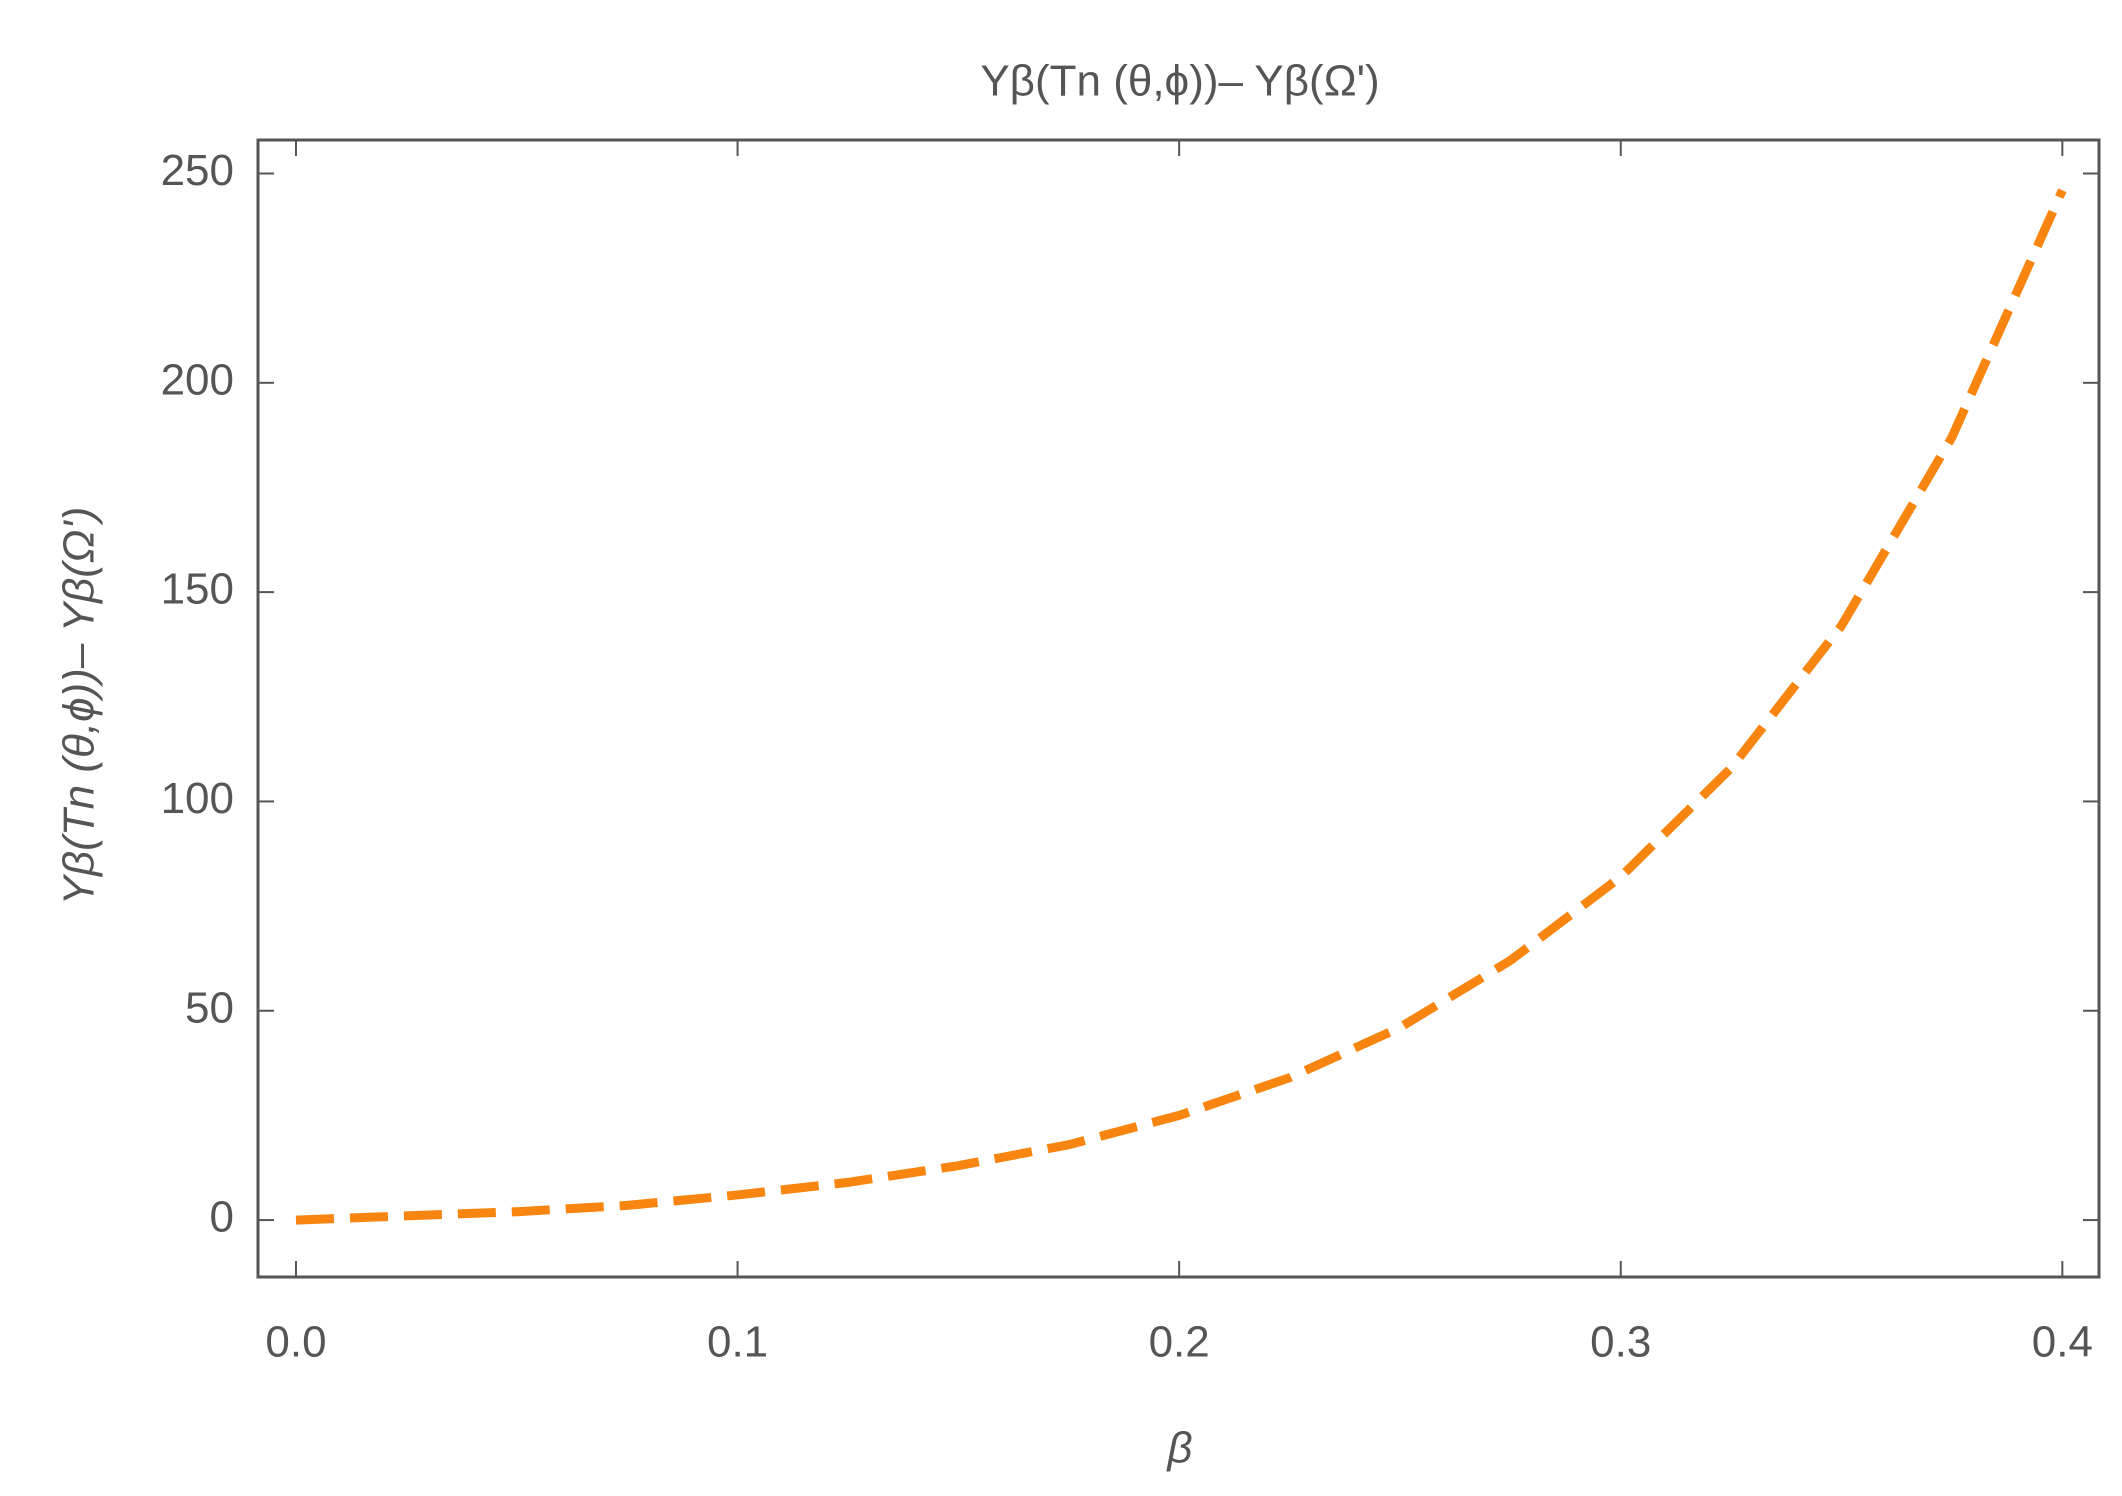 This screenshot has height=1496, width=2122. Describe the element at coordinates (1620, 1342) in the screenshot. I see `x-tick-label: 0.3` at that location.